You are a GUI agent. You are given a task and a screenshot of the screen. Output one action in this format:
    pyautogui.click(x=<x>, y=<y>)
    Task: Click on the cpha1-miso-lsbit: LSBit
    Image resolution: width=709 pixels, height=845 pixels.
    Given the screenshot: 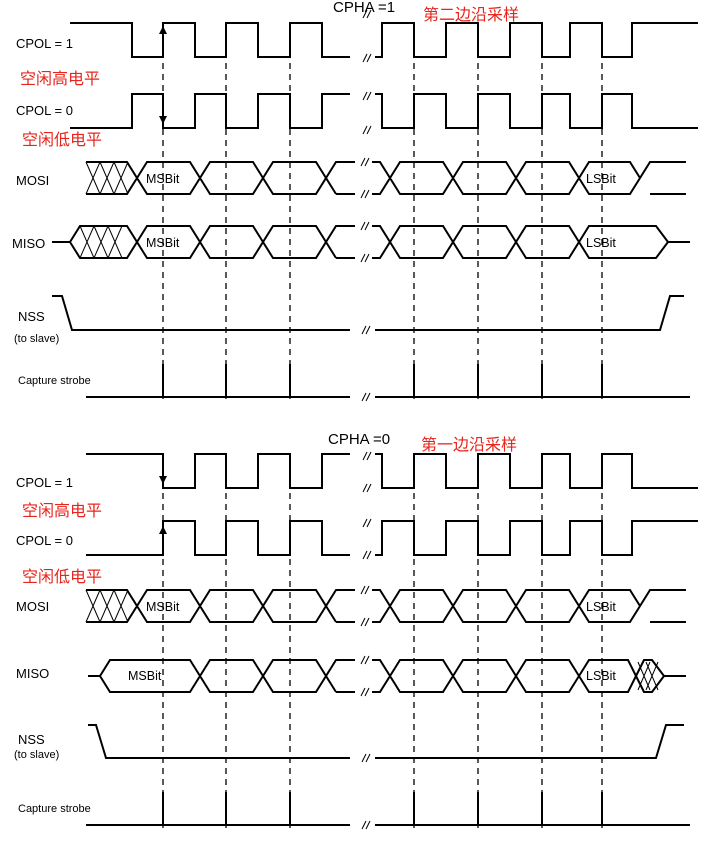 What is the action you would take?
    pyautogui.click(x=601, y=243)
    